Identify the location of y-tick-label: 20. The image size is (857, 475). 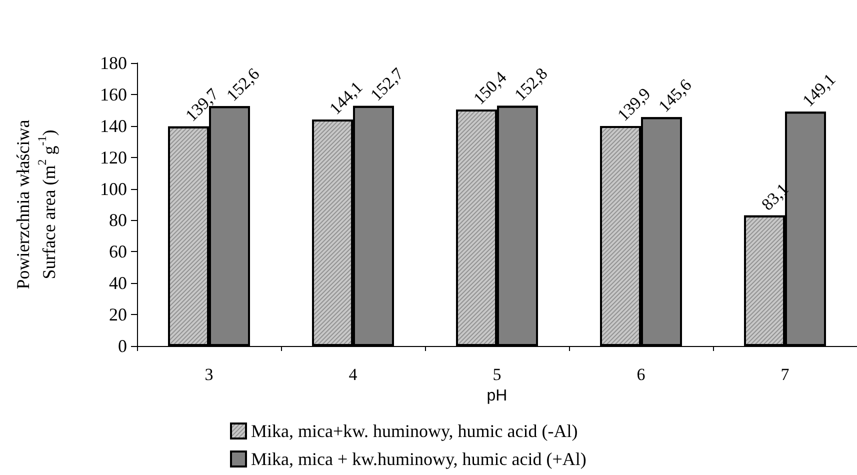
(118, 314).